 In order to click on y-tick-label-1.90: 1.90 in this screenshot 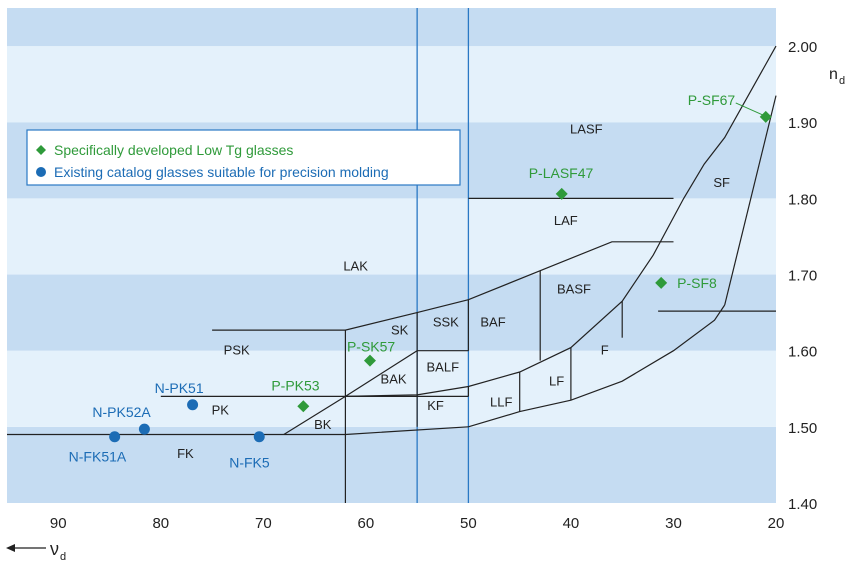, I will do `click(802, 123)`.